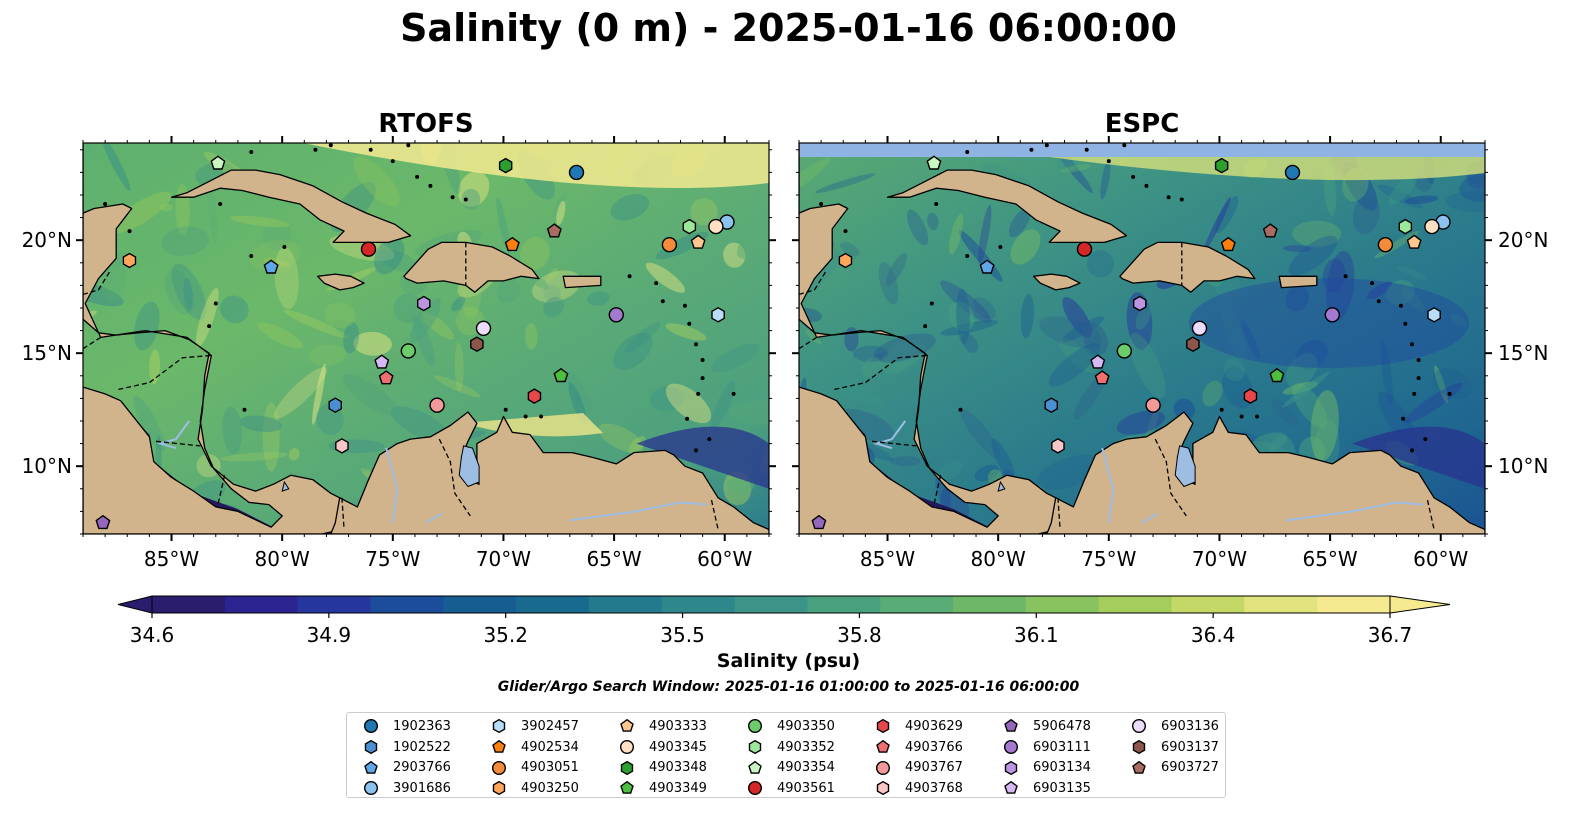  What do you see at coordinates (534, 788) in the screenshot?
I see `legend-item: 4903250` at bounding box center [534, 788].